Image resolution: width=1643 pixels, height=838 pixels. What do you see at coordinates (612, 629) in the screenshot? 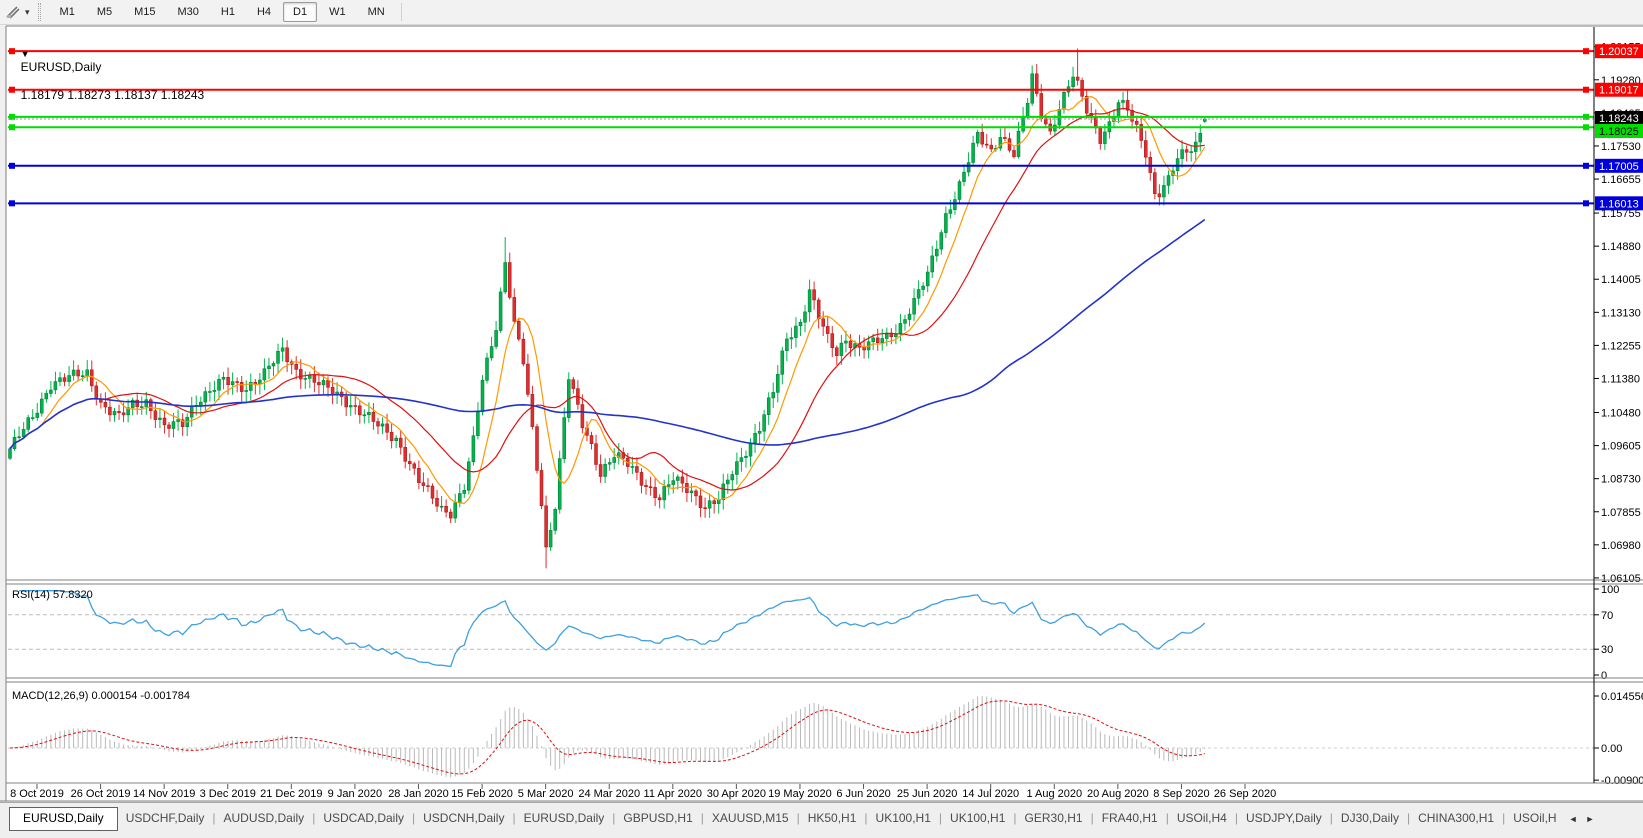
I see `rsi-line` at bounding box center [612, 629].